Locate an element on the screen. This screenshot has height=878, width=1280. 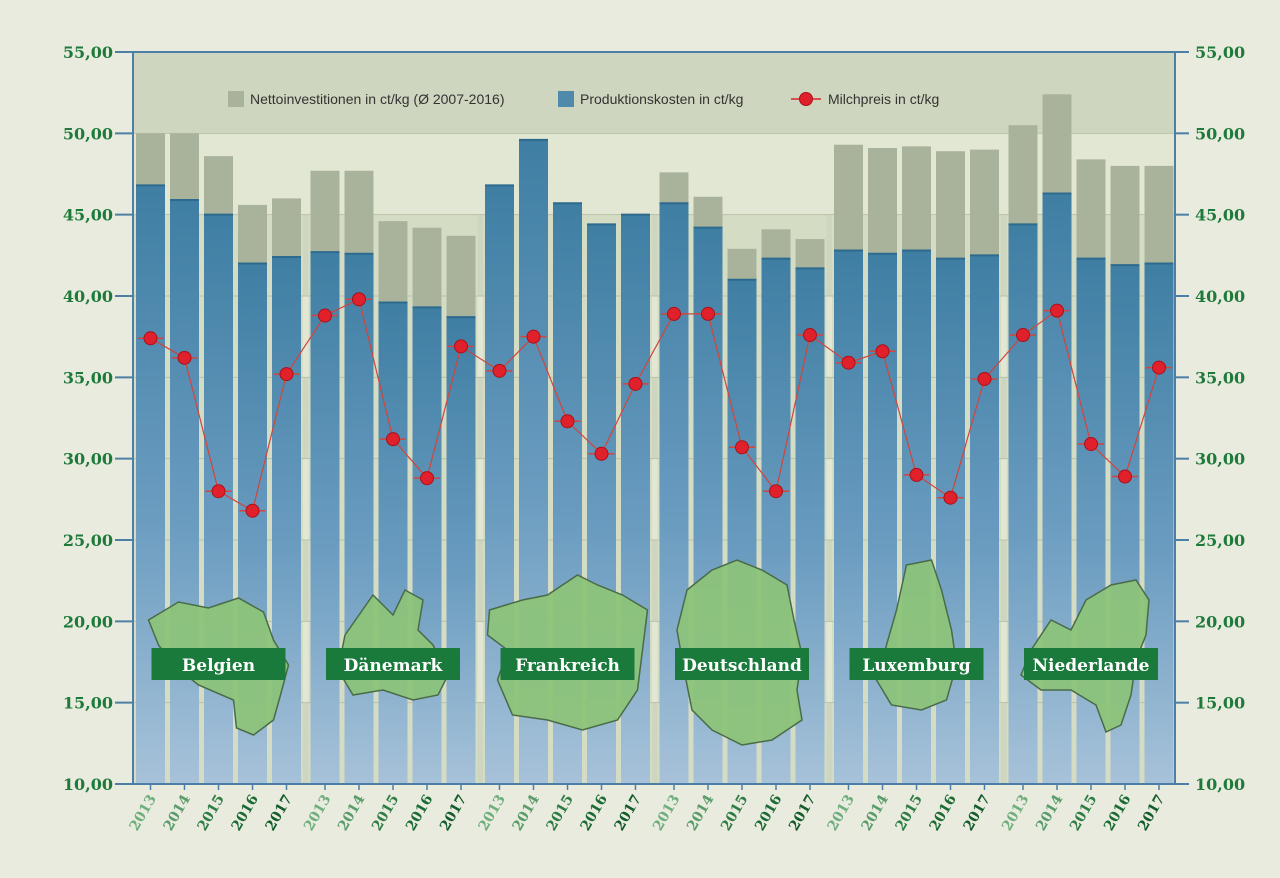
legend-swatch-netto is located at coordinates (236, 99).